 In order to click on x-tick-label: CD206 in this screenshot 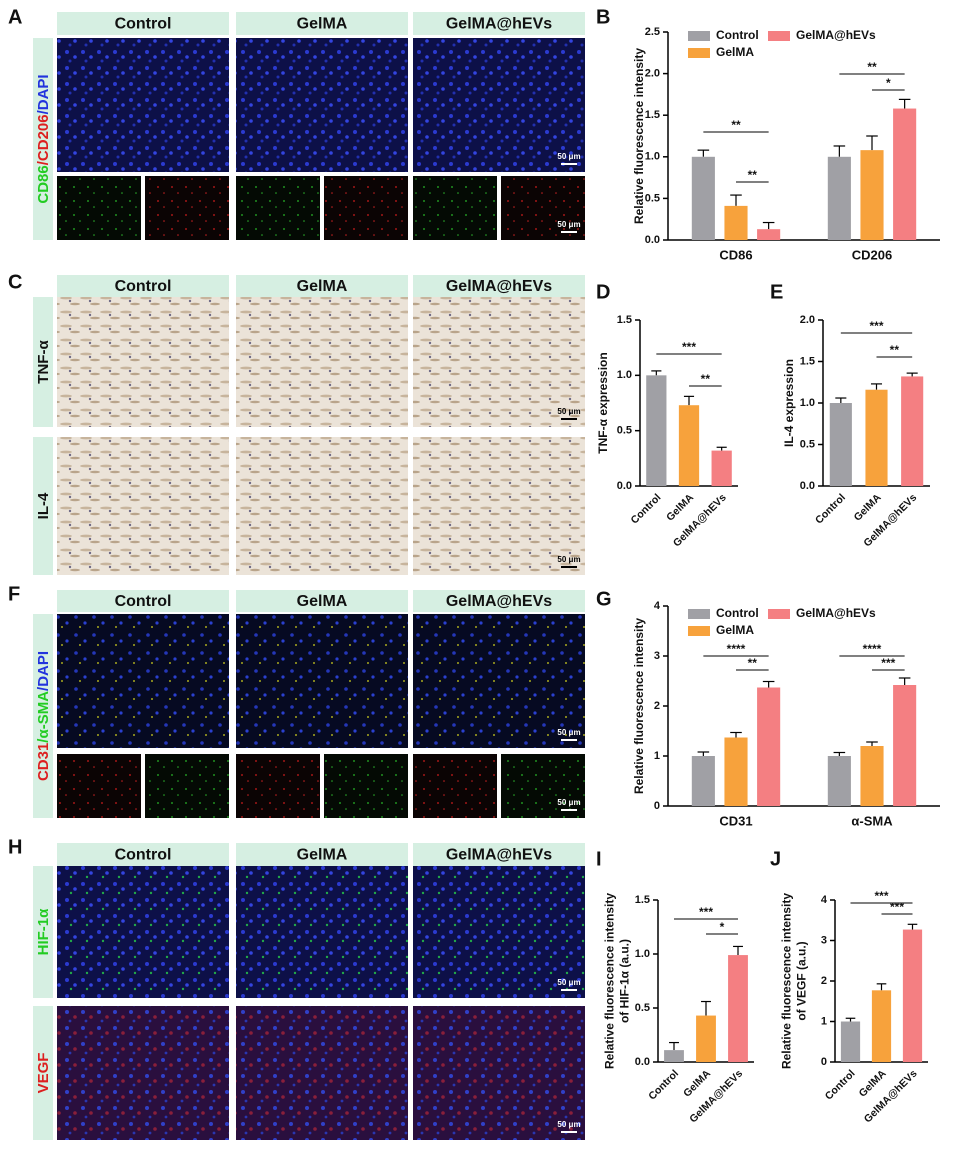, I will do `click(872, 254)`.